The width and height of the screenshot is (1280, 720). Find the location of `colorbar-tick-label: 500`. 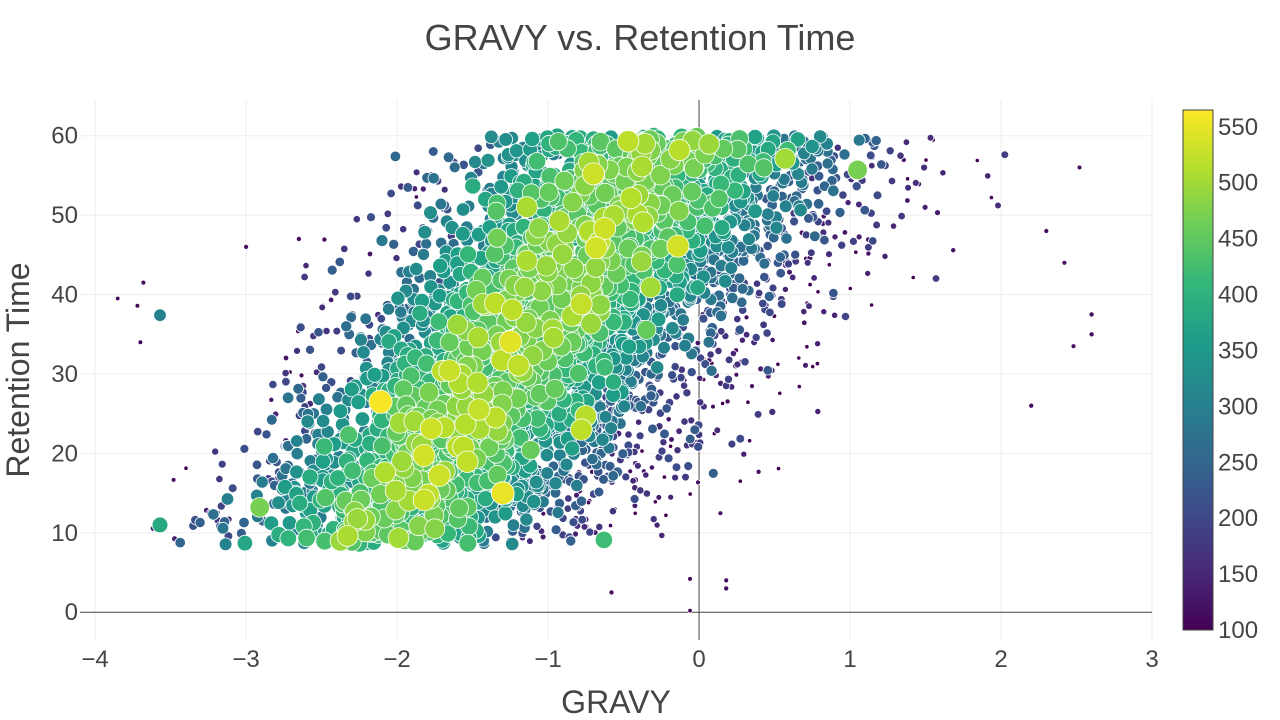

colorbar-tick-label: 500 is located at coordinates (1238, 183).